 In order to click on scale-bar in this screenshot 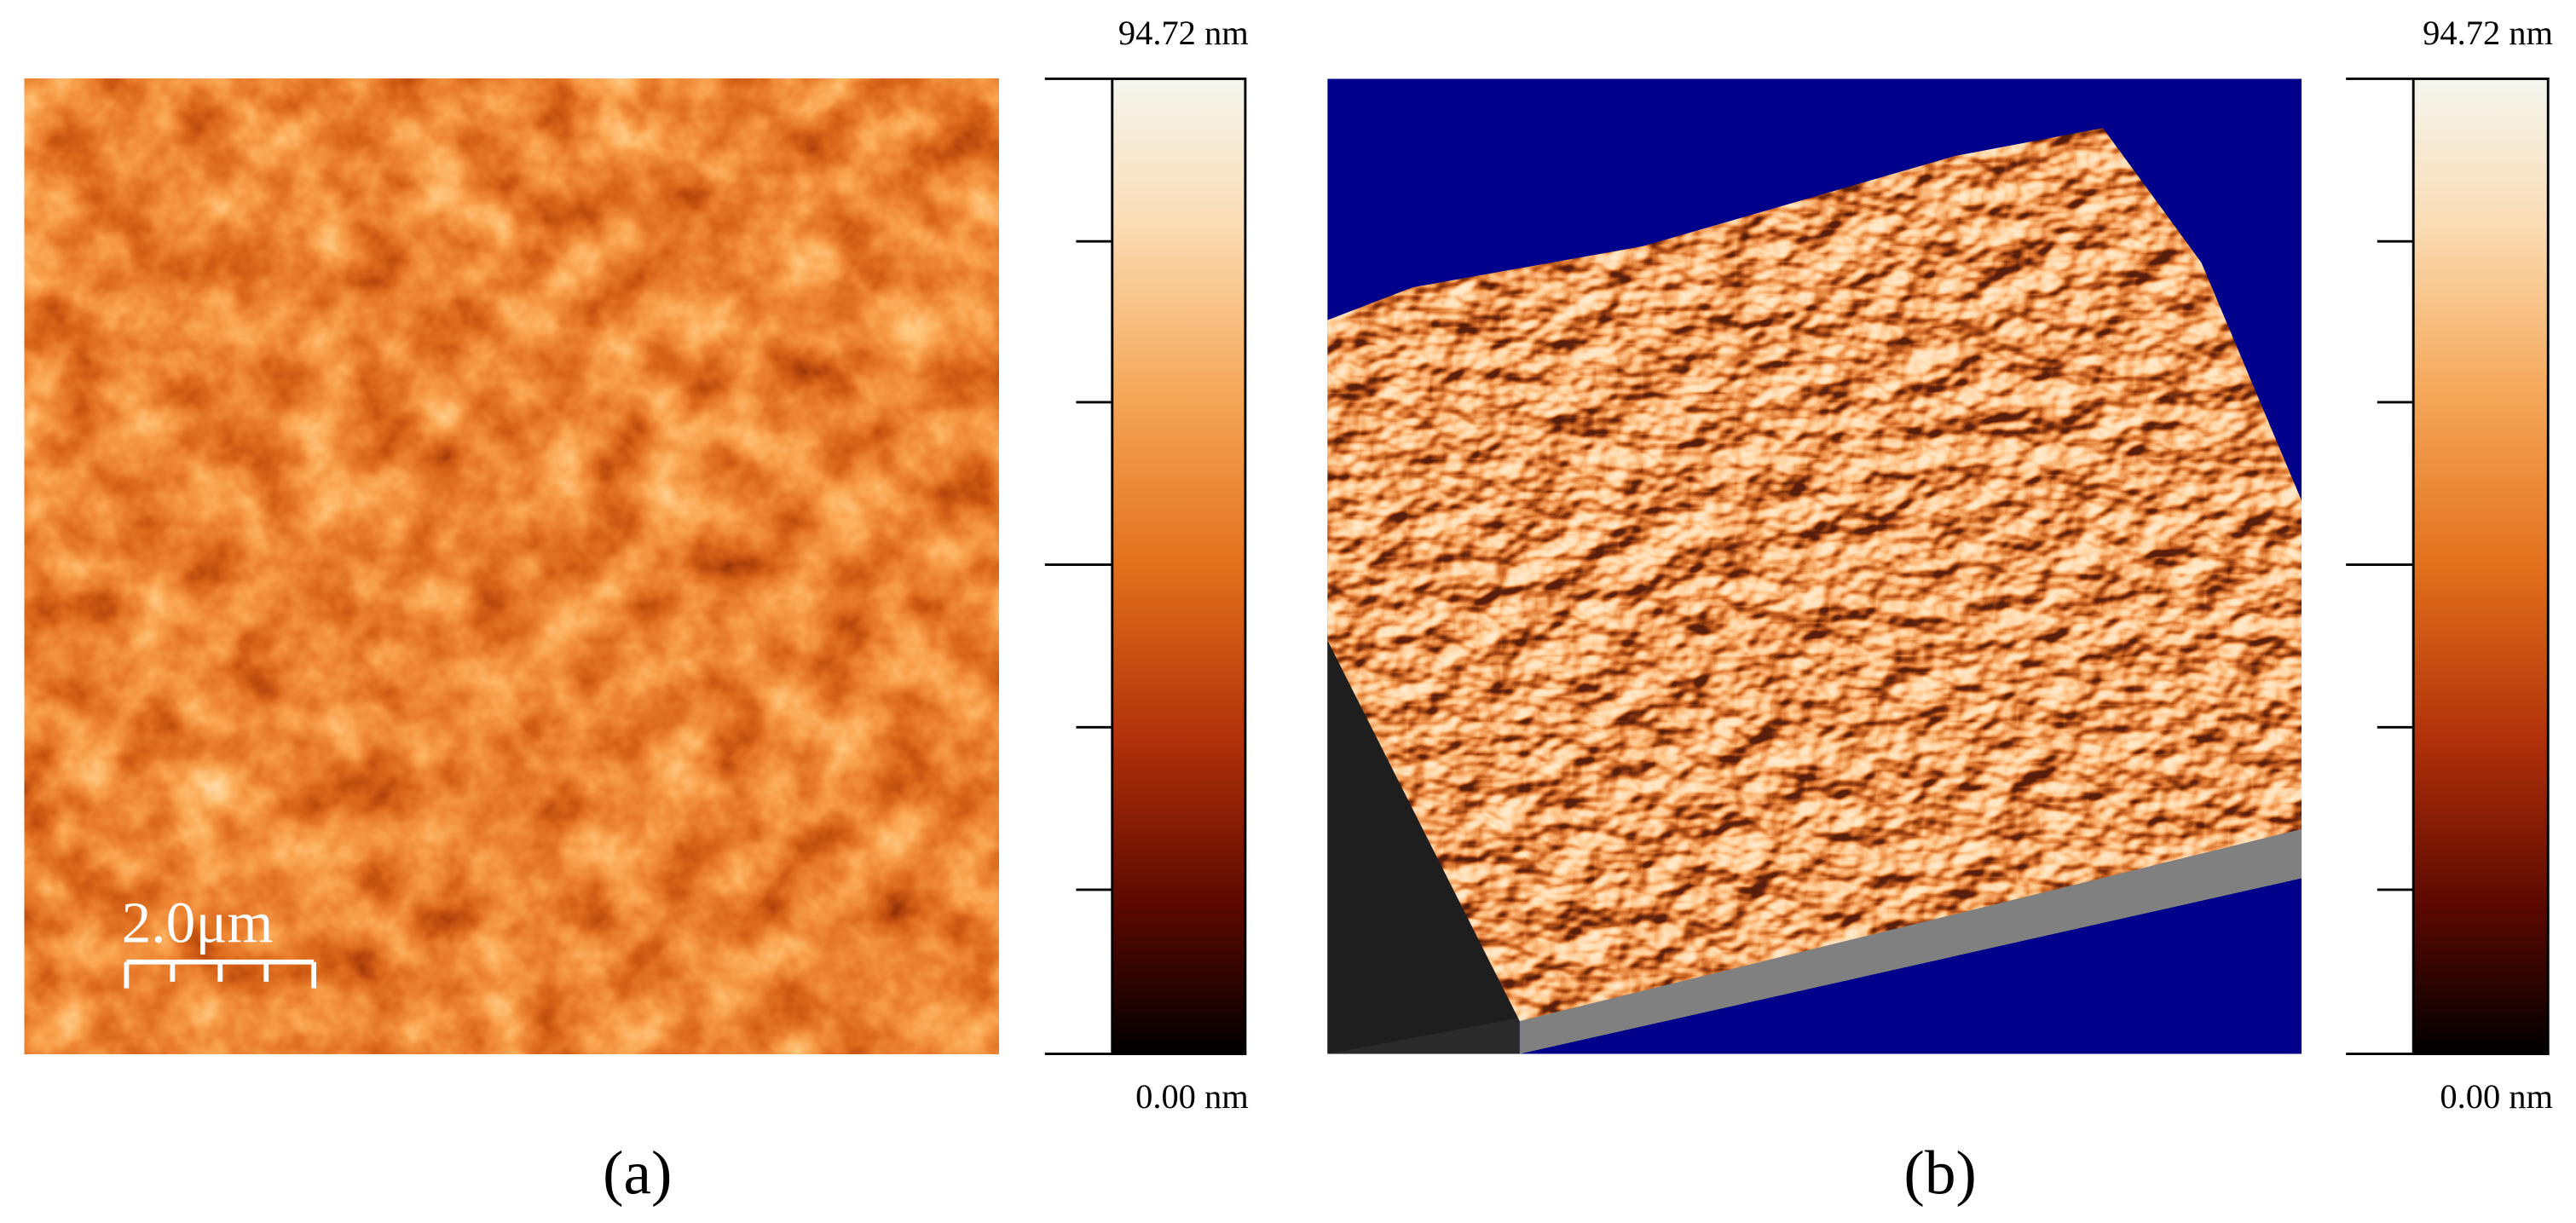, I will do `click(220, 974)`.